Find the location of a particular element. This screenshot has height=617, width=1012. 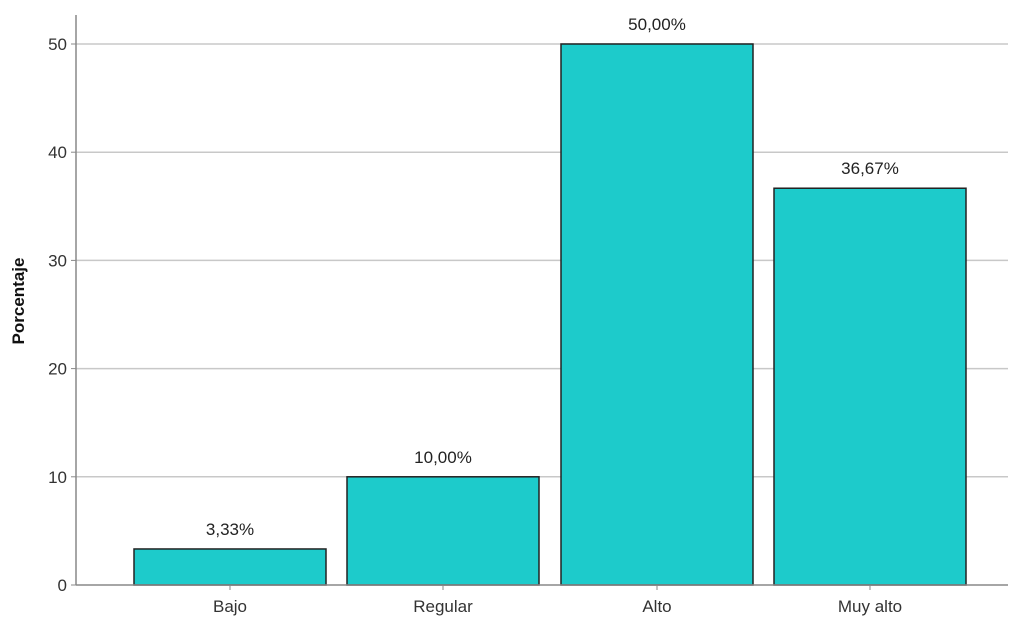

x-tick-label: Muy alto is located at coordinates (870, 606).